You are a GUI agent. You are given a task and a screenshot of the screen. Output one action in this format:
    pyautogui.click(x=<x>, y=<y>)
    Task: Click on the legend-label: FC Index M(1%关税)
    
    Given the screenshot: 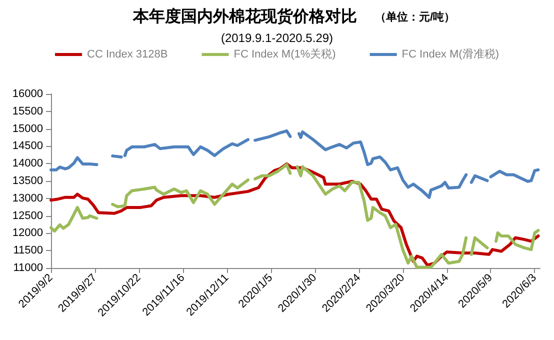 What is the action you would take?
    pyautogui.click(x=285, y=54)
    